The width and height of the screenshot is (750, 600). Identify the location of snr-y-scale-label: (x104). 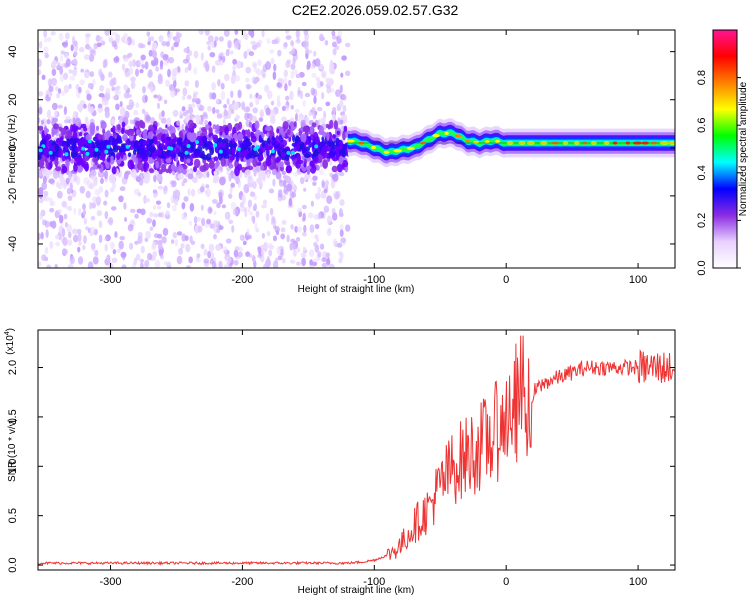
(10, 341).